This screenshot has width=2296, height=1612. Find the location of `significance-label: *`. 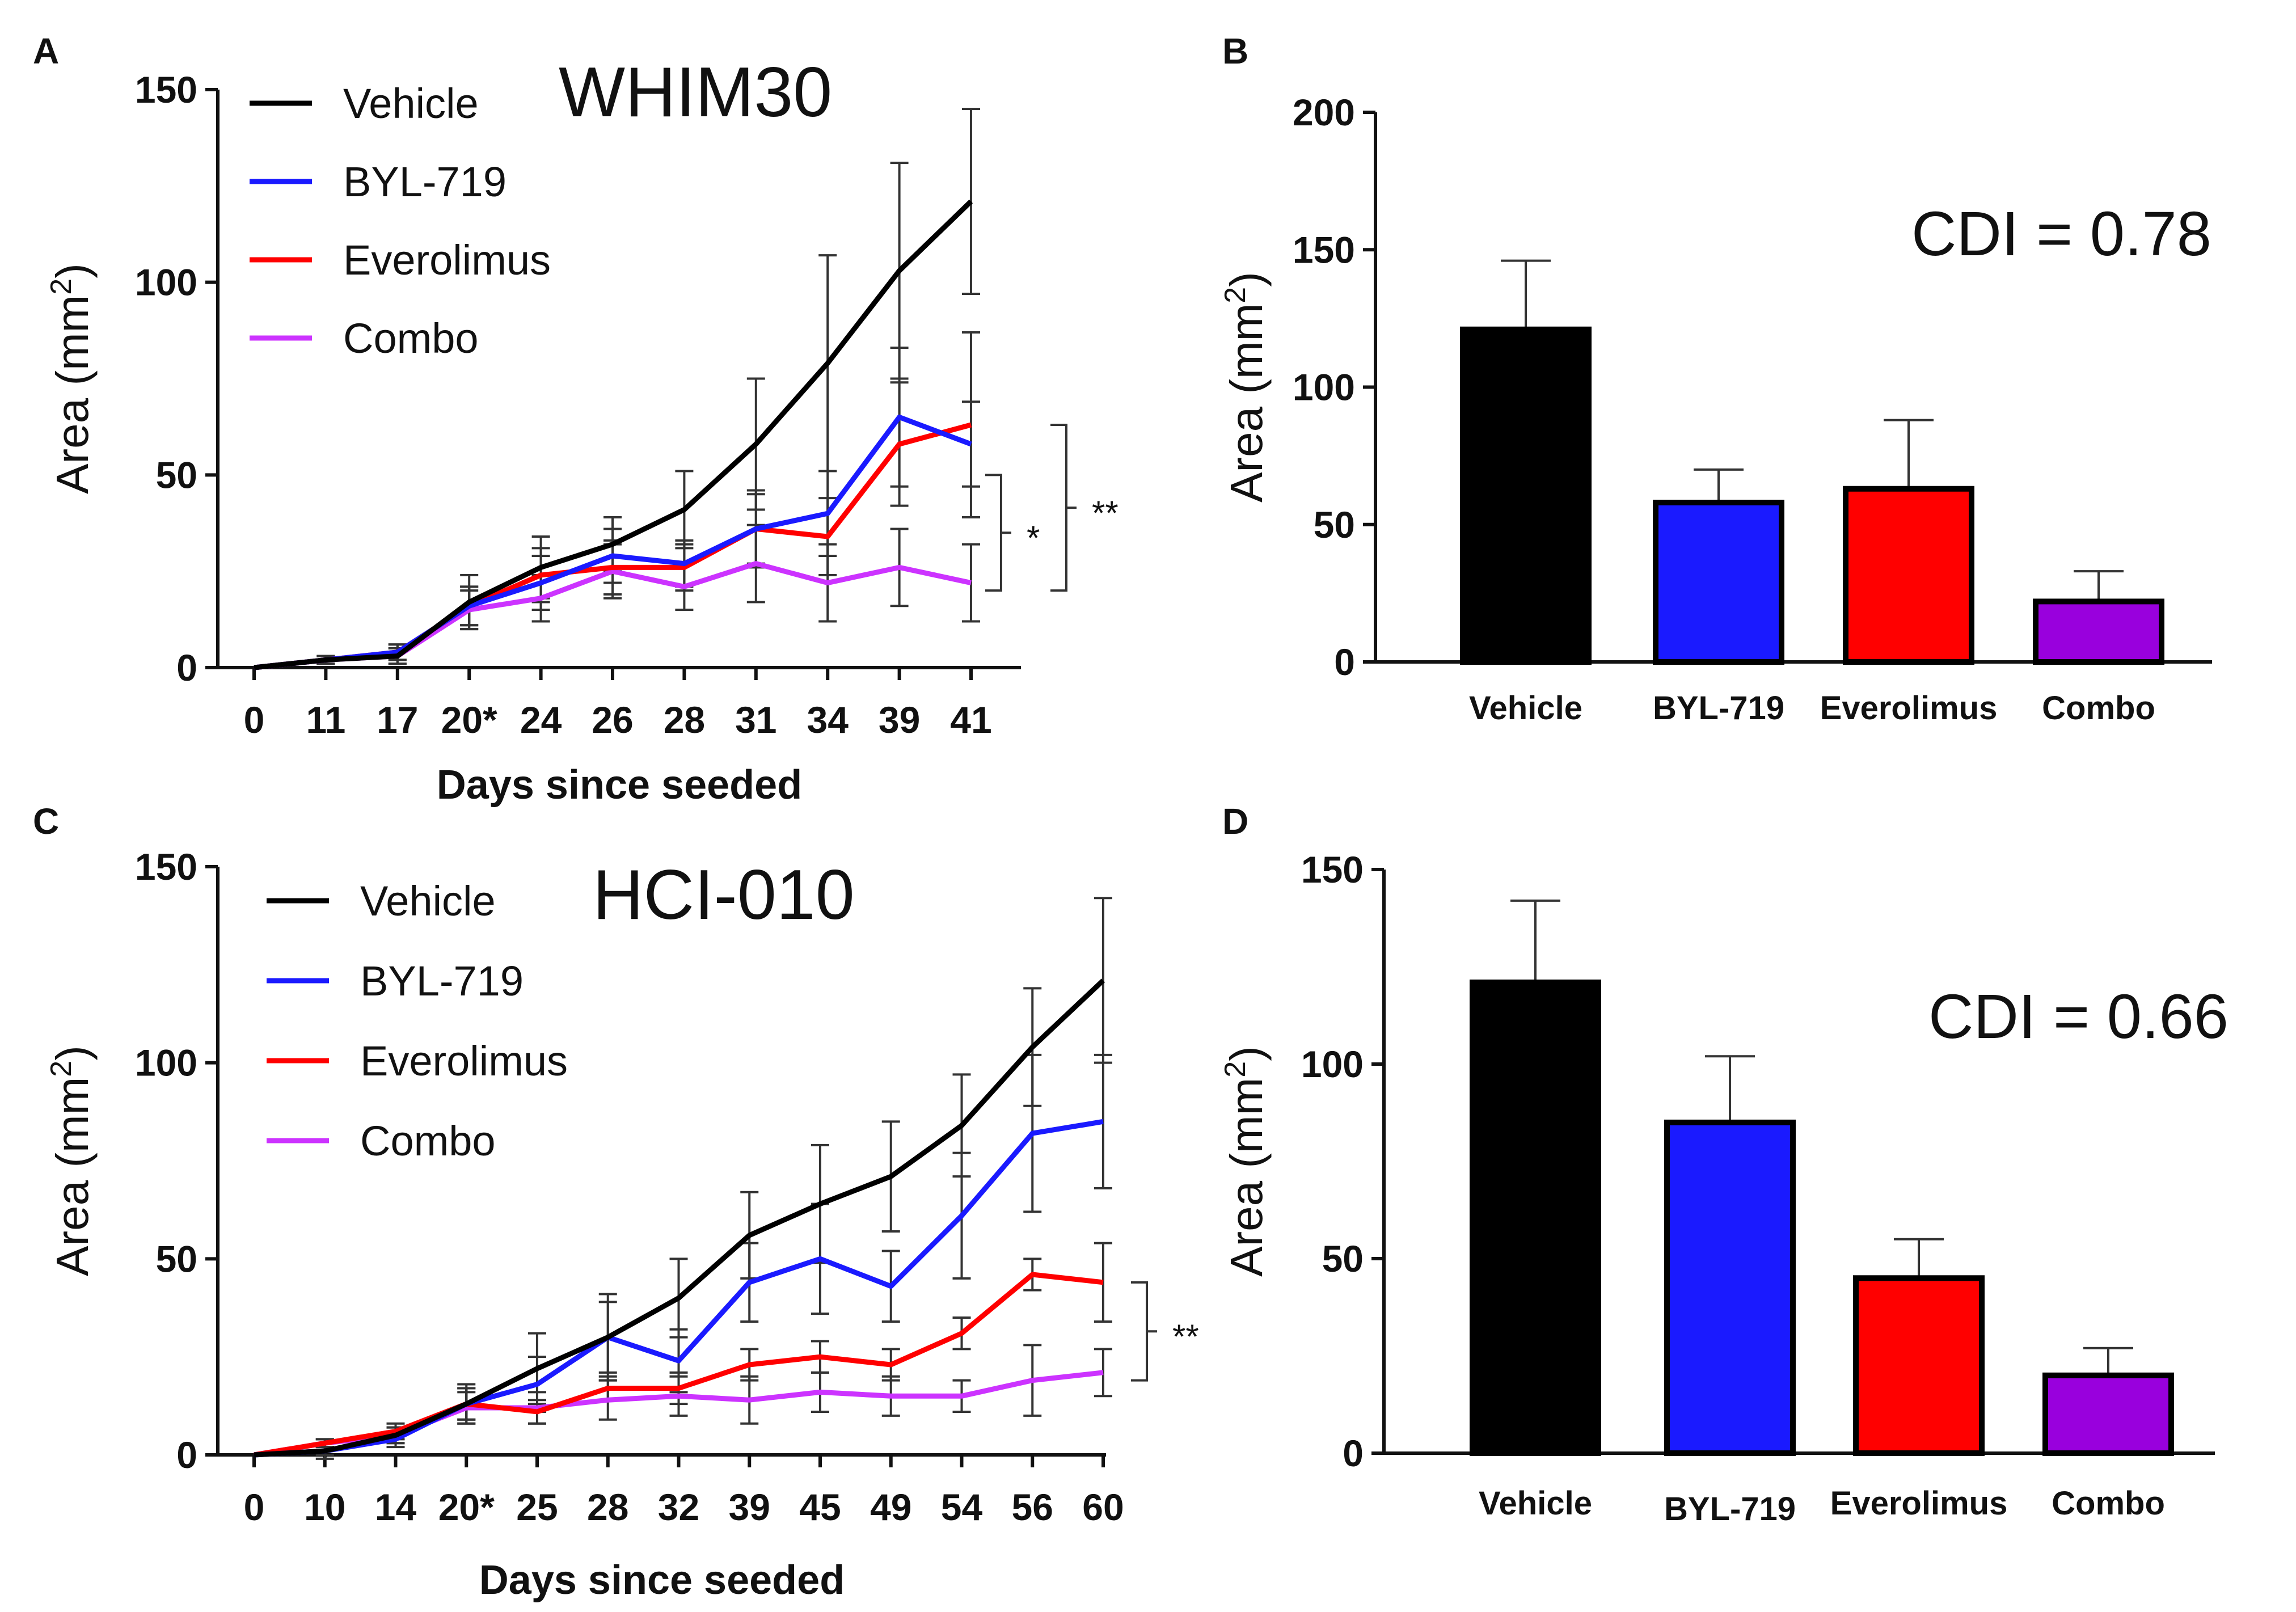

significance-label: * is located at coordinates (1033, 538).